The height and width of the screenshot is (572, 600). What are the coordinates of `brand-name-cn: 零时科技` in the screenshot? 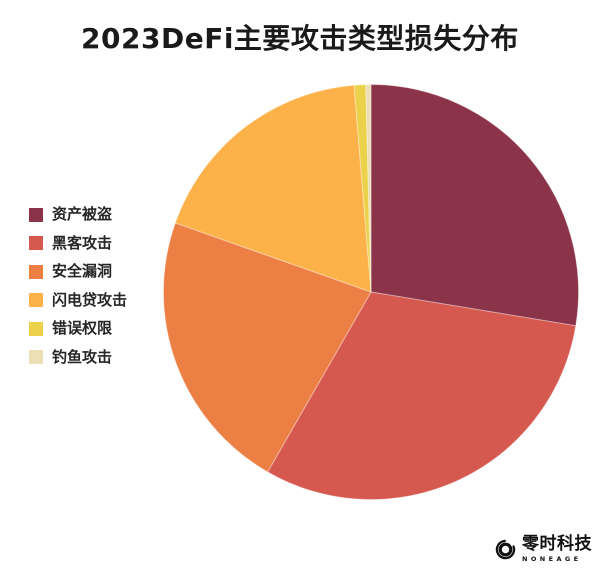 It's located at (557, 543).